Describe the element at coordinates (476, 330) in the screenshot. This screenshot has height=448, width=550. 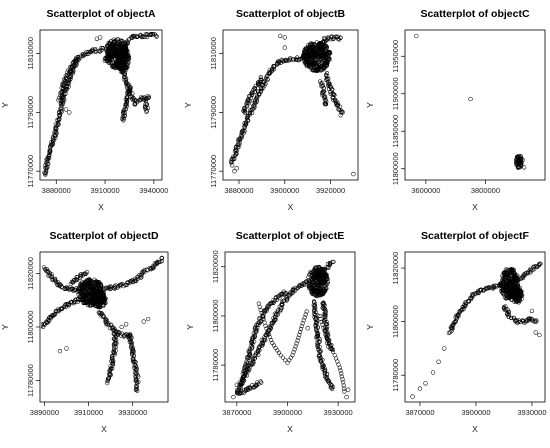
I see `data-points` at that location.